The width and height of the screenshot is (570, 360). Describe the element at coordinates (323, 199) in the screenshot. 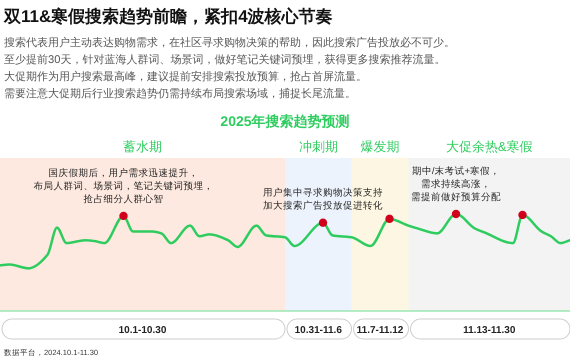

I see `annotation: 用户集中寻求购物决策支持加大搜索广告投放促进转化` at that location.